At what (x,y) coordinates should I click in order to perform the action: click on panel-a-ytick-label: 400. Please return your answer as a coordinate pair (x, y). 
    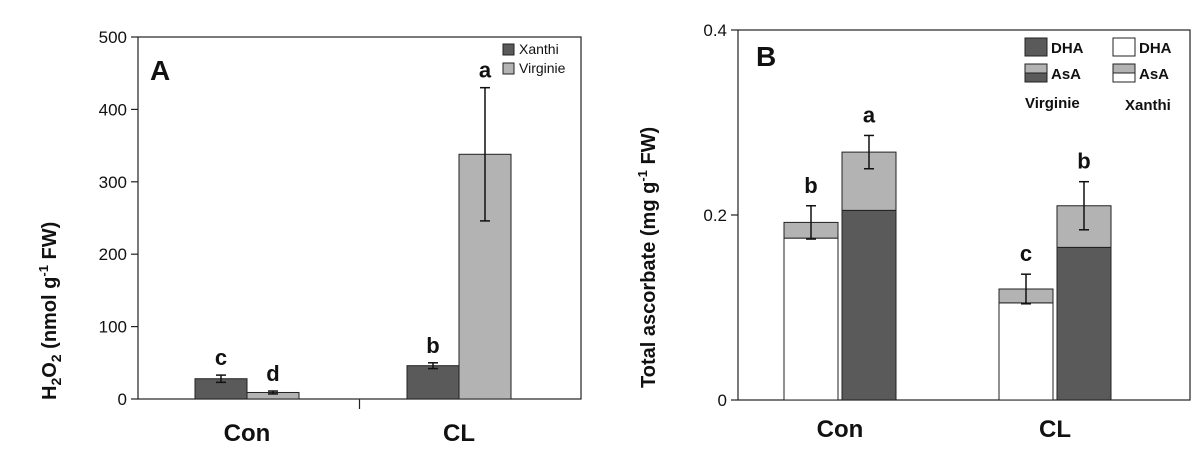
    Looking at the image, I should click on (113, 109).